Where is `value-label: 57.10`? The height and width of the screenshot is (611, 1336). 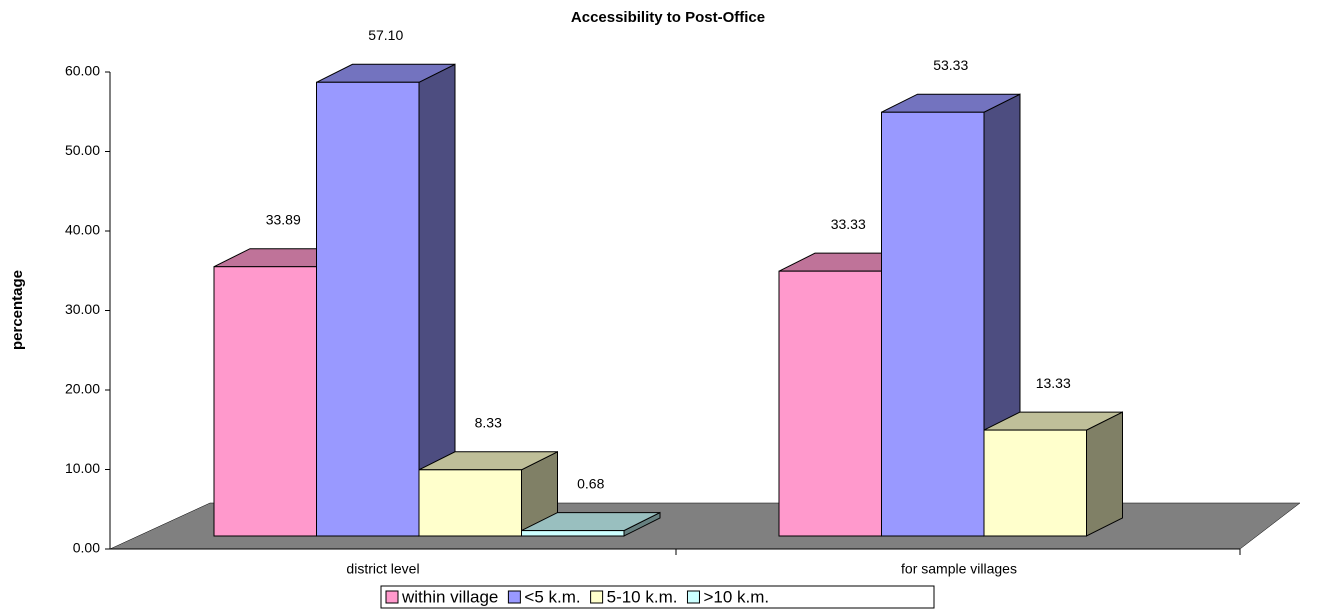
value-label: 57.10 is located at coordinates (385, 35).